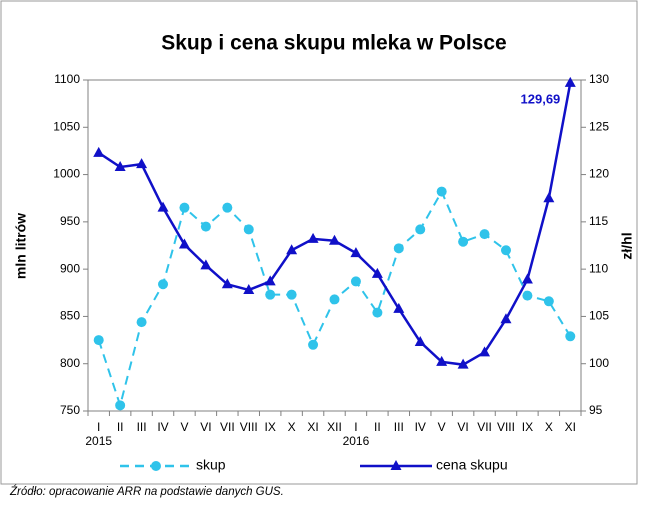 This screenshot has height=505, width=645. I want to click on y-tick-label: 800, so click(70, 363).